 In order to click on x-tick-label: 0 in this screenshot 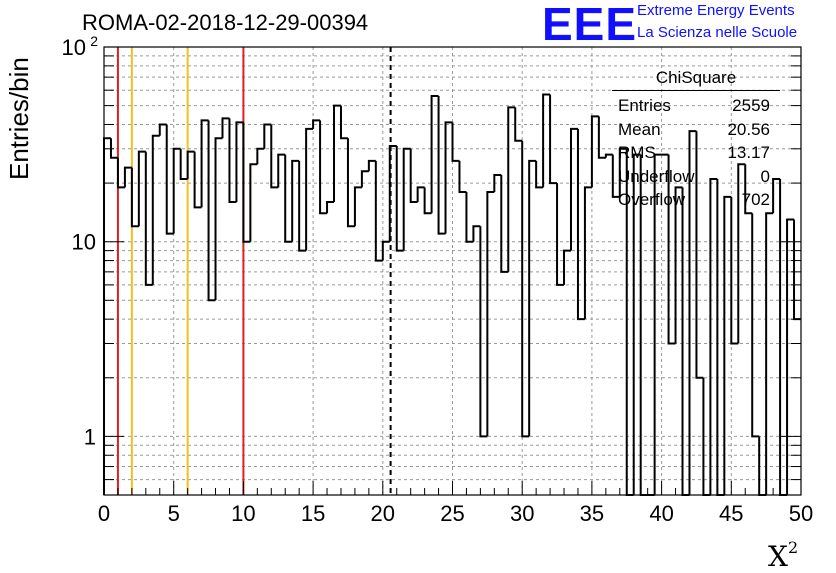, I will do `click(104, 513)`.